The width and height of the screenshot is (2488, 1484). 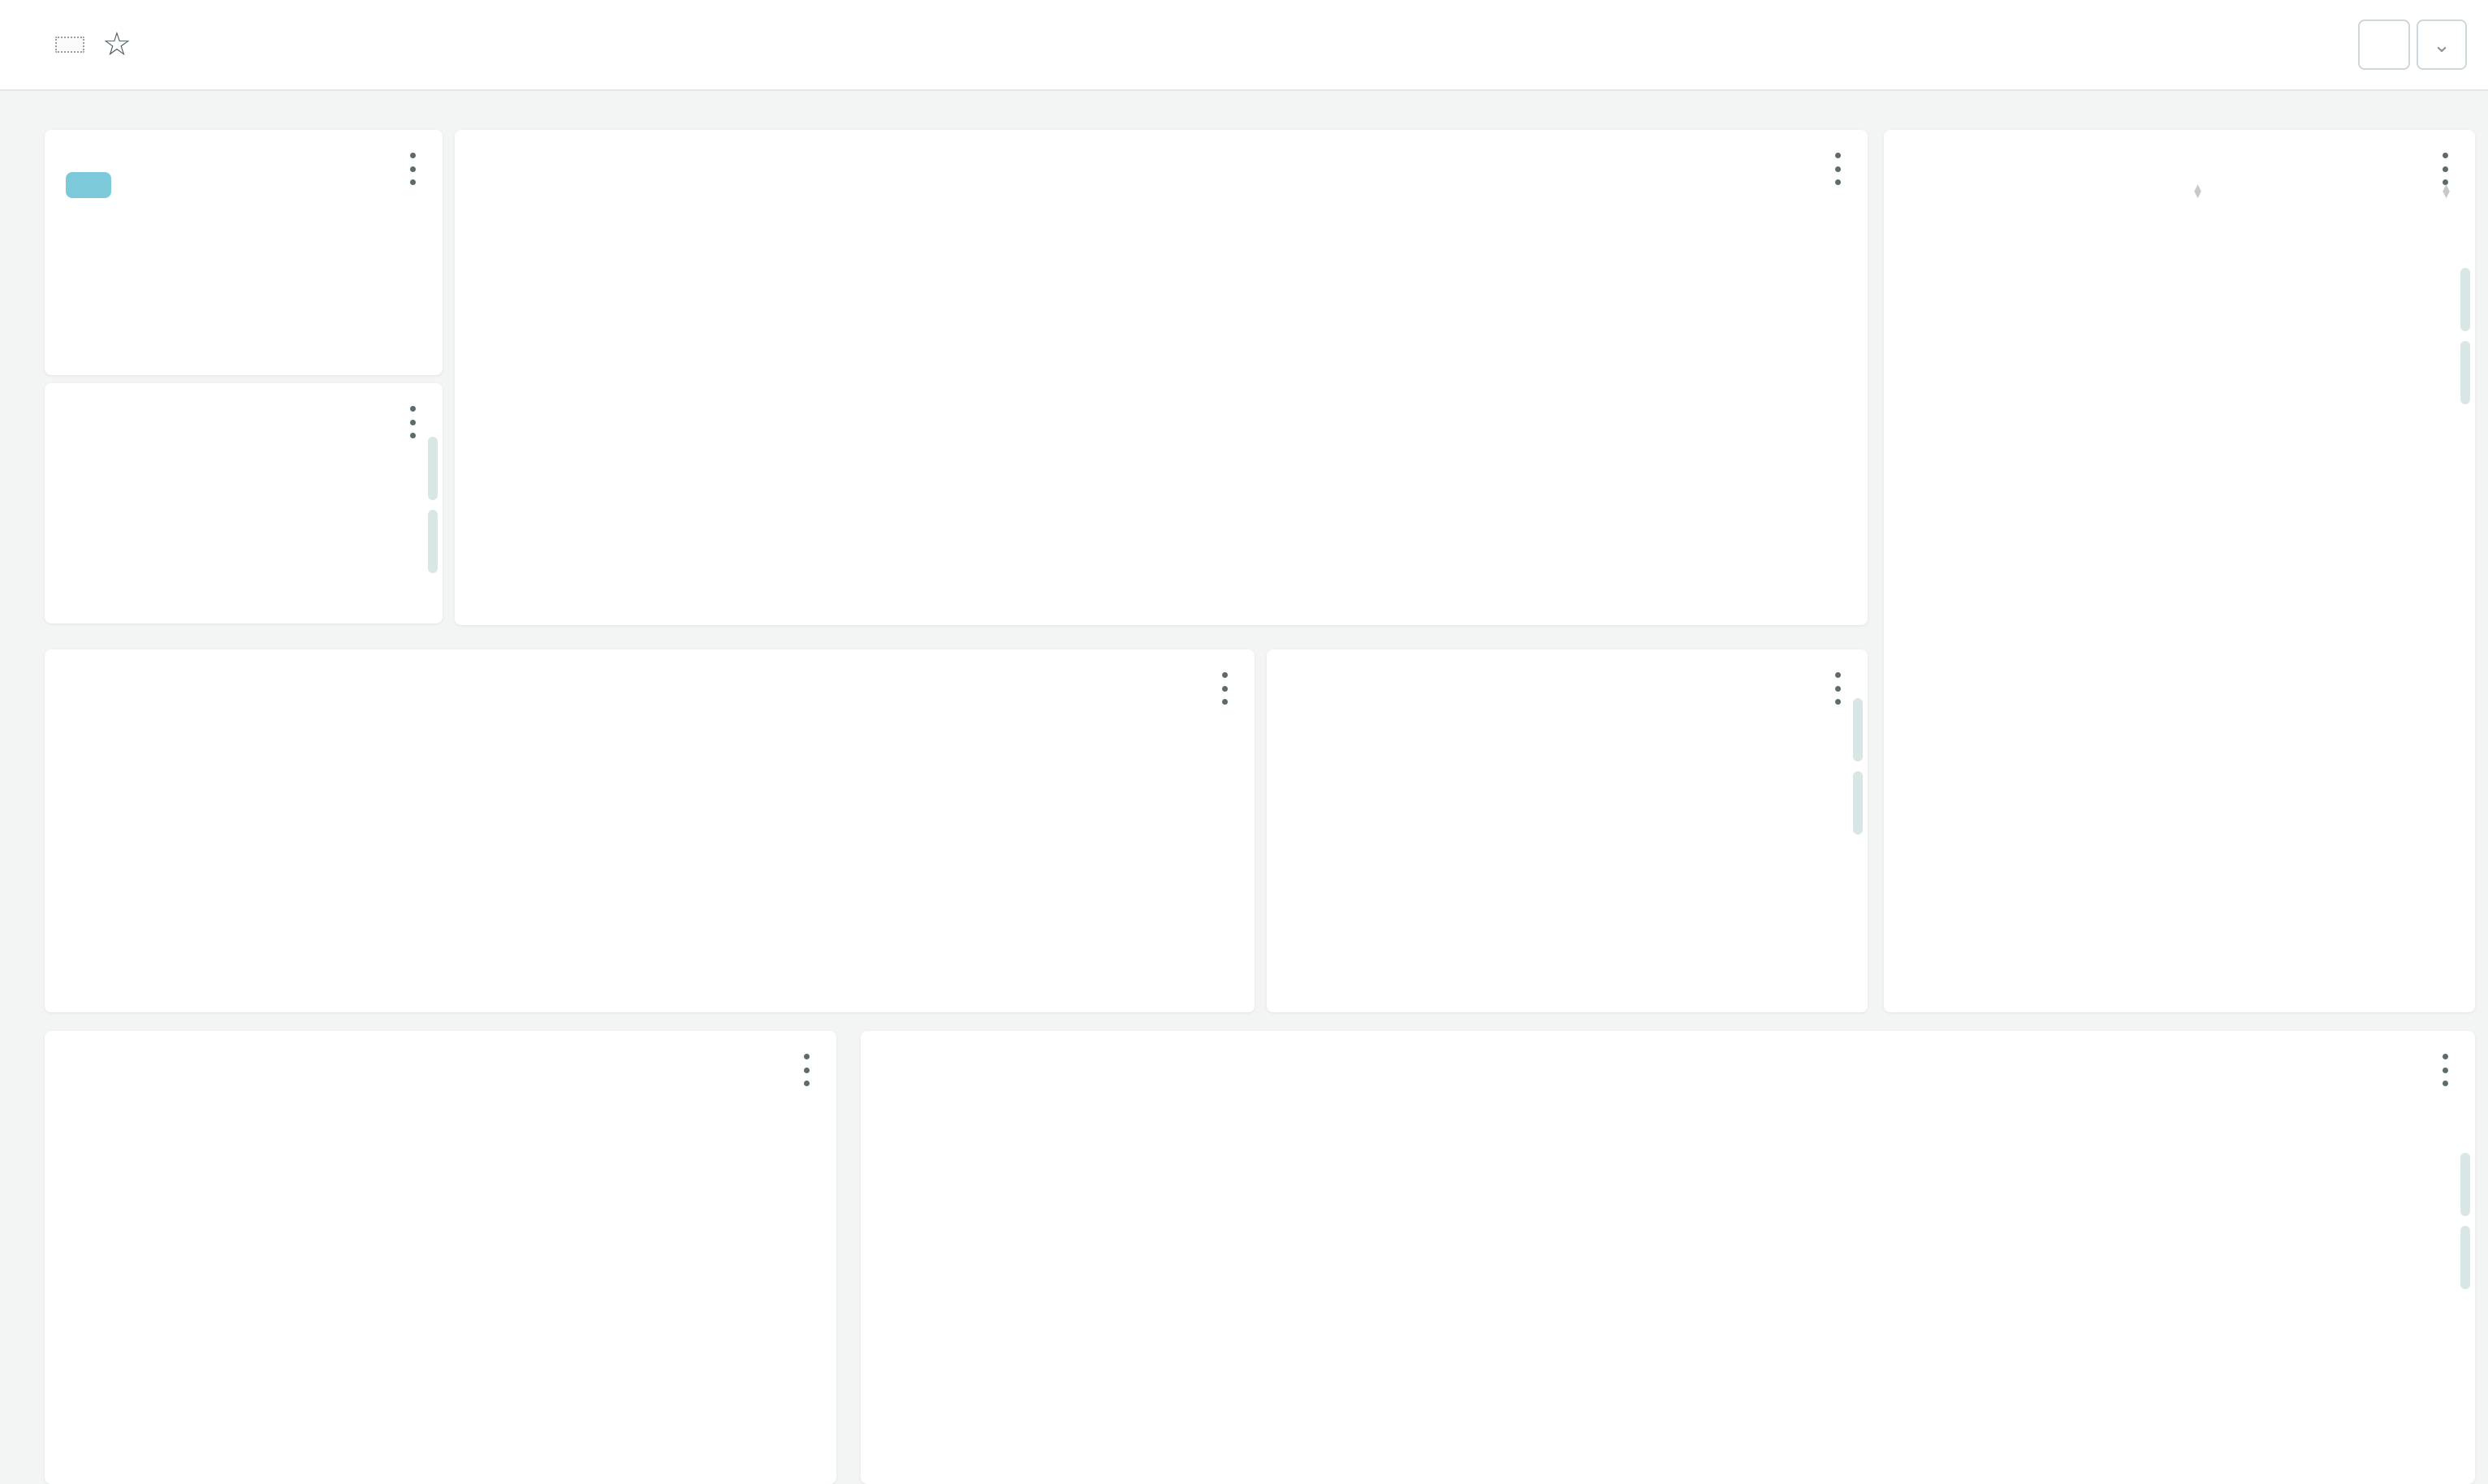 I want to click on rural-breakdown-title, so click(x=1567, y=660).